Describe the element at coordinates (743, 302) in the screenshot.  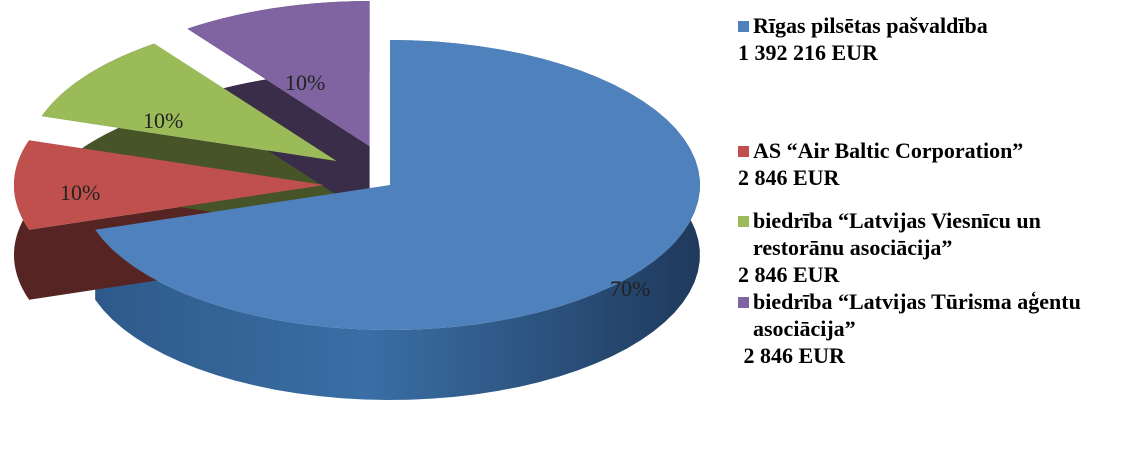
I see `legend-swatch-turisma` at that location.